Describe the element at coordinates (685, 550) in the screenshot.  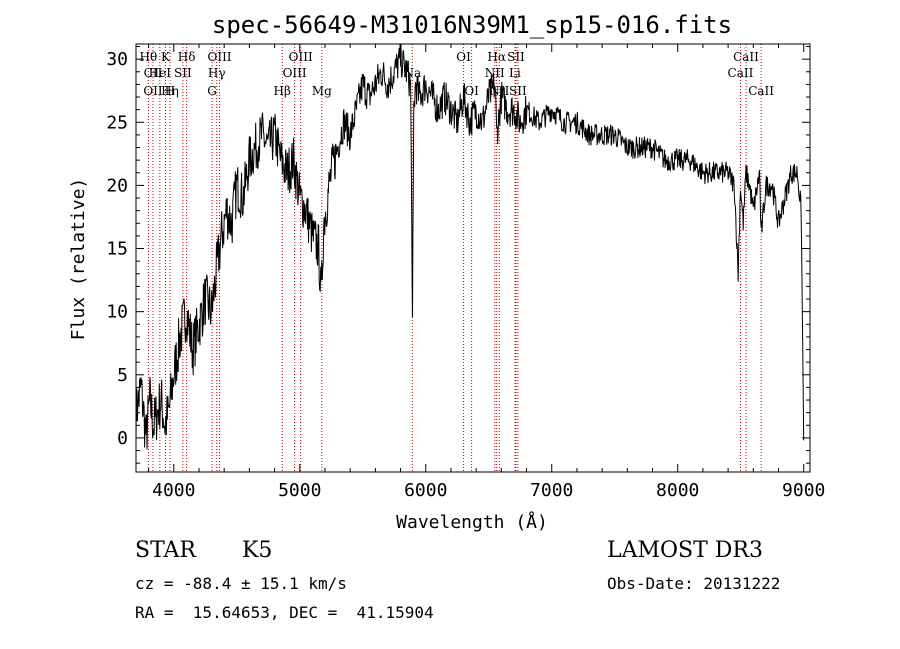
I see `survey-name: LAMOST DR3` at that location.